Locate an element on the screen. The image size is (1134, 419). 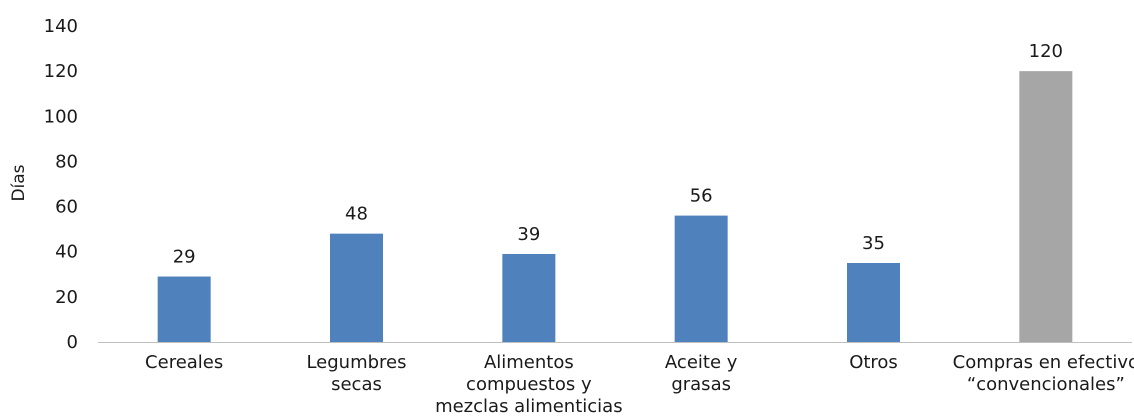
y-axis-ticks: 0 20 40 60 80 100 120 140 is located at coordinates (61, 184).